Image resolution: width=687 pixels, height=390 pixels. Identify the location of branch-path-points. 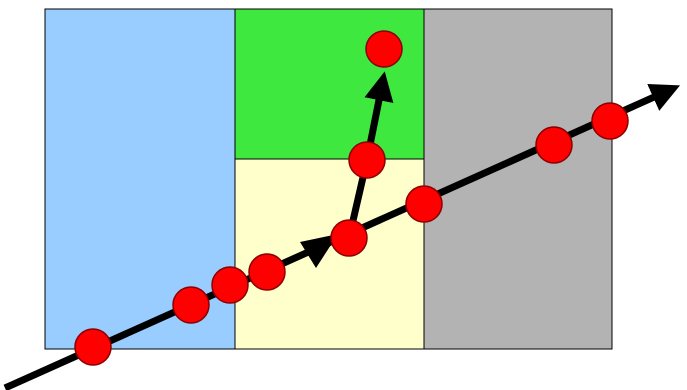
(375, 104).